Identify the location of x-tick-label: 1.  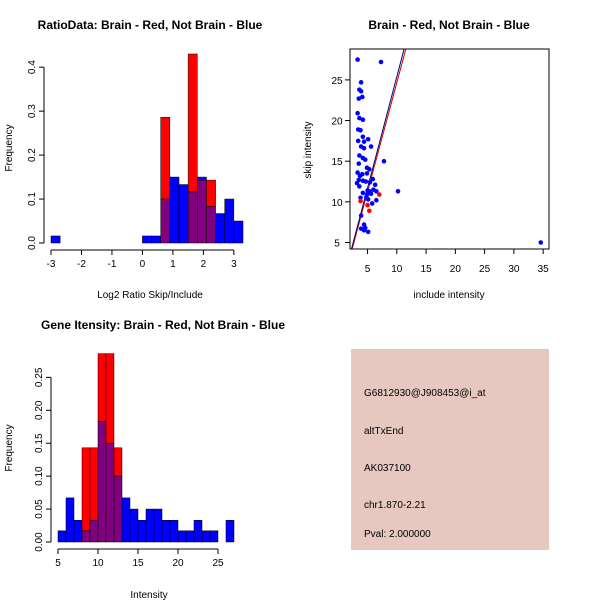
(173, 264).